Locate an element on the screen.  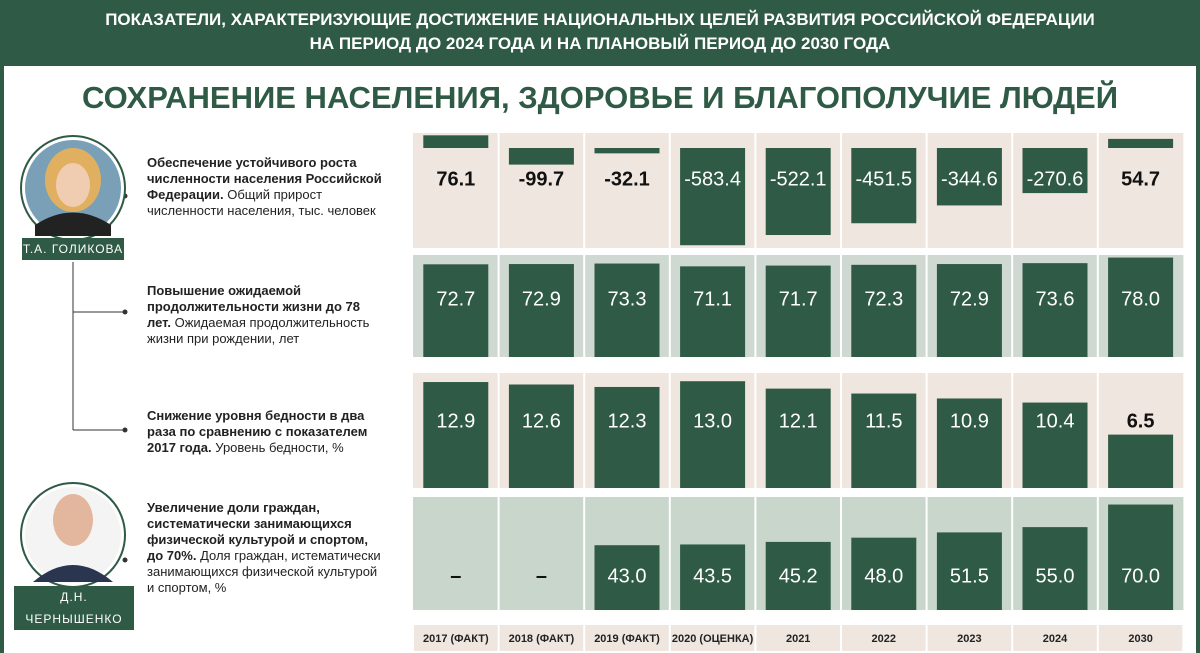
connectors is located at coordinates (98, 346).